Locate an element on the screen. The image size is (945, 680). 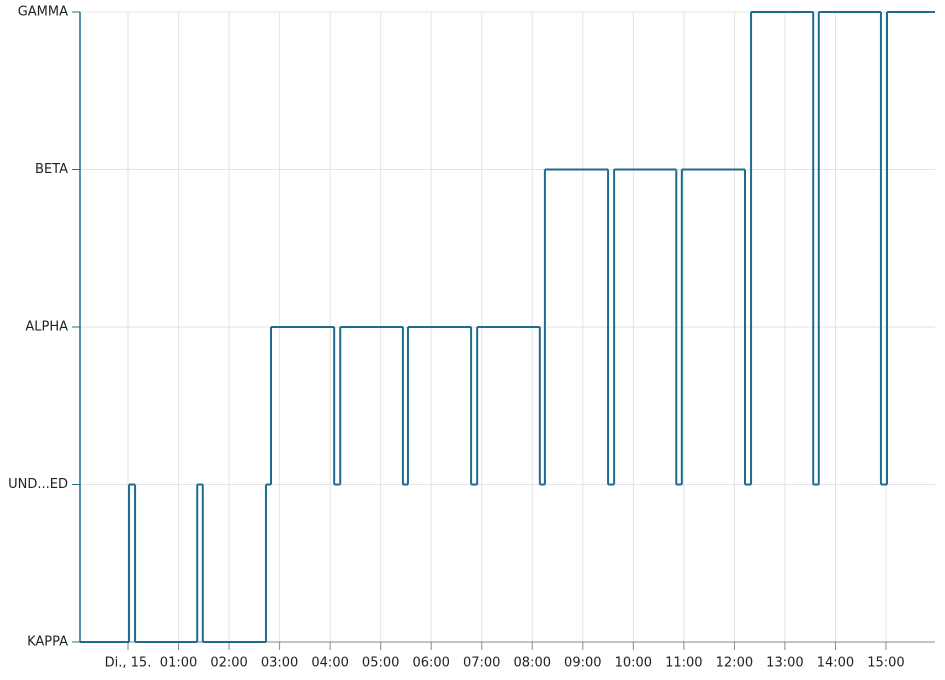
y-tick-label: GAMMA is located at coordinates (43, 12).